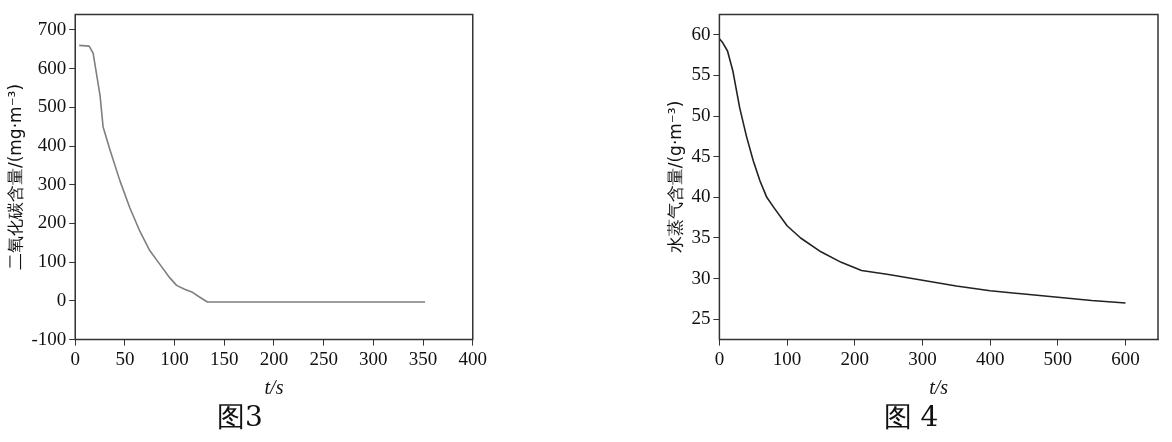 The width and height of the screenshot is (1172, 442). Describe the element at coordinates (423, 358) in the screenshot. I see `x-tick-label: 350` at that location.